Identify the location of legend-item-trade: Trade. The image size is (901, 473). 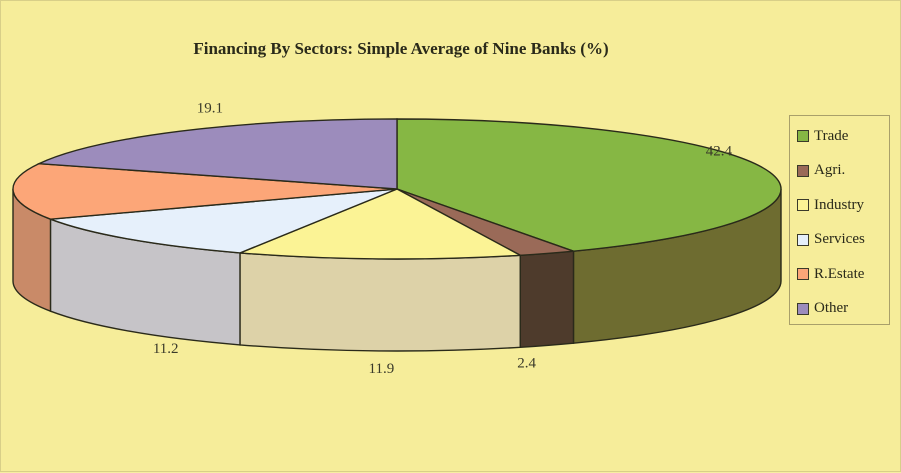
(839, 136).